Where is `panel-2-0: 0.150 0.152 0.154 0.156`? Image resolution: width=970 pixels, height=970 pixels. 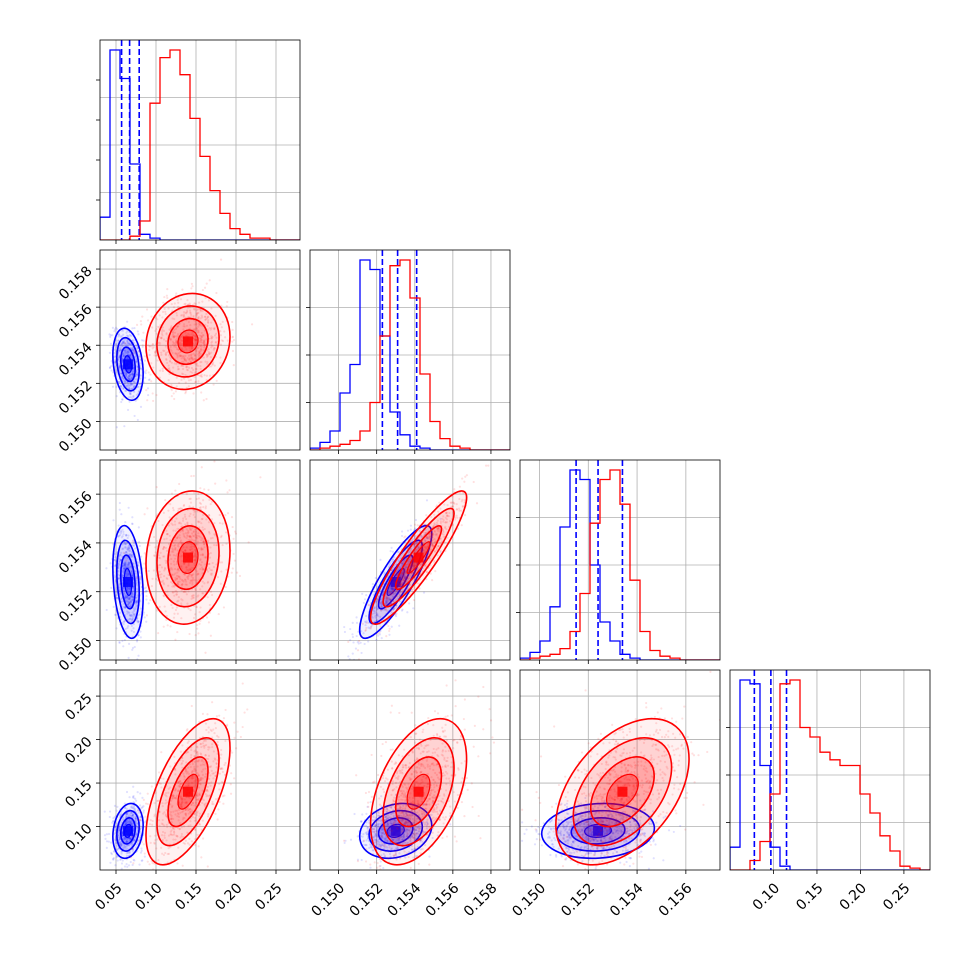
panel-2-0: 0.150 0.152 0.154 0.156 is located at coordinates (178, 567).